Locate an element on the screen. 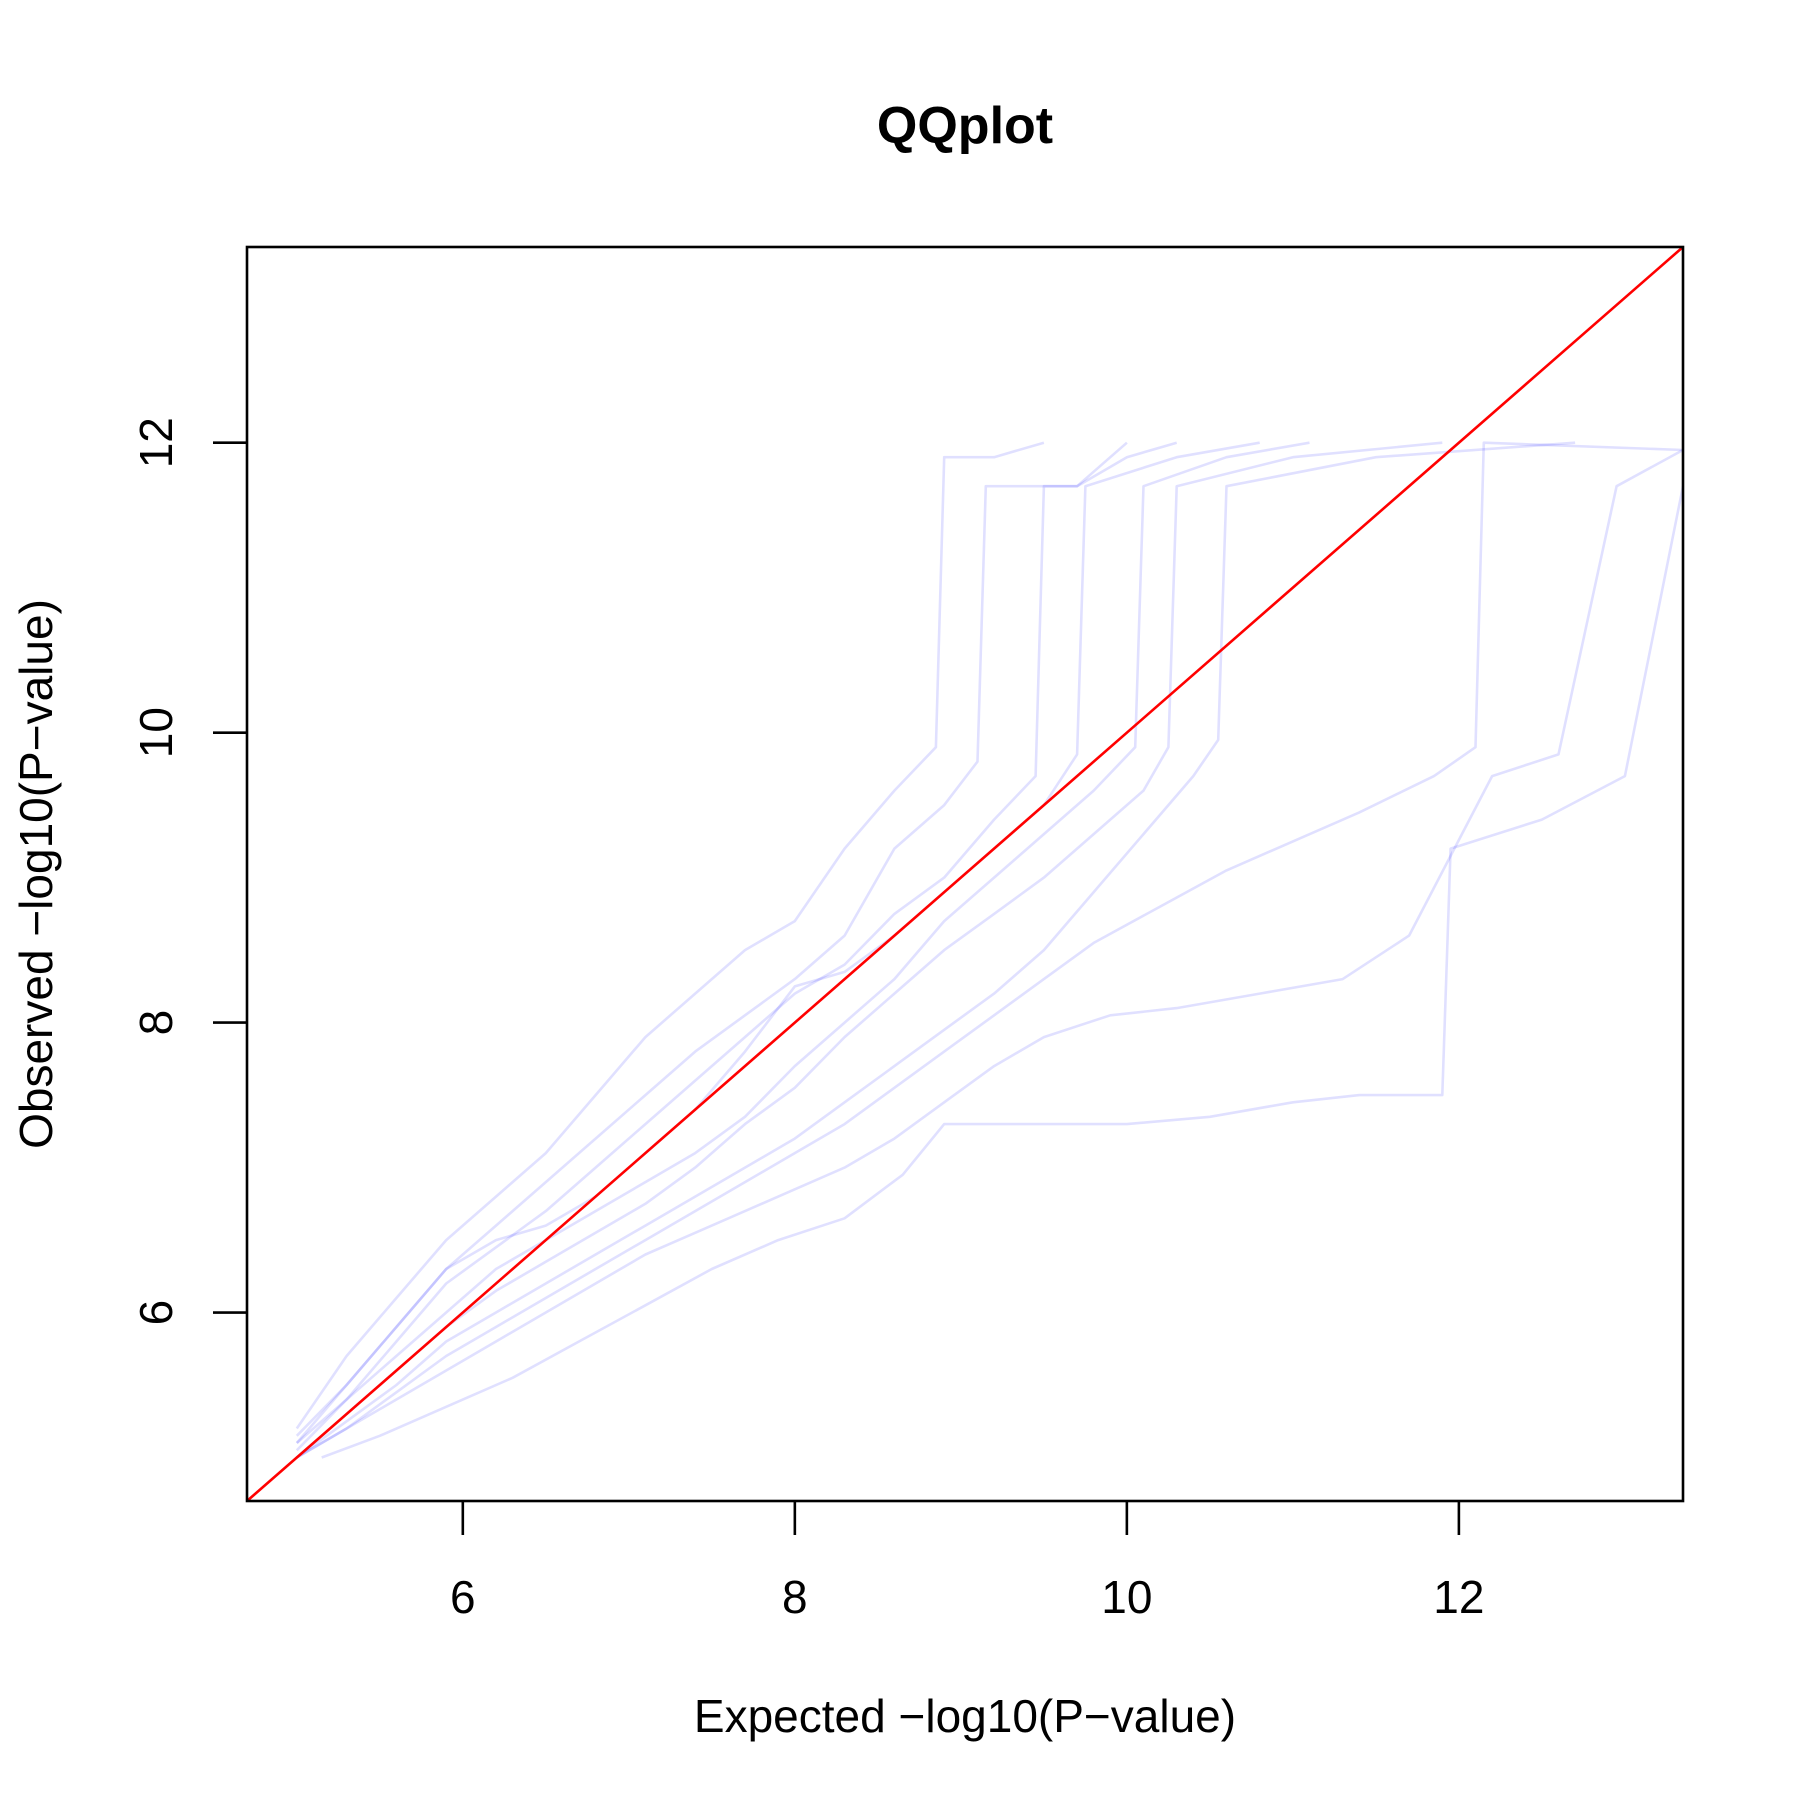  y-tick-label: 12 is located at coordinates (156, 442).